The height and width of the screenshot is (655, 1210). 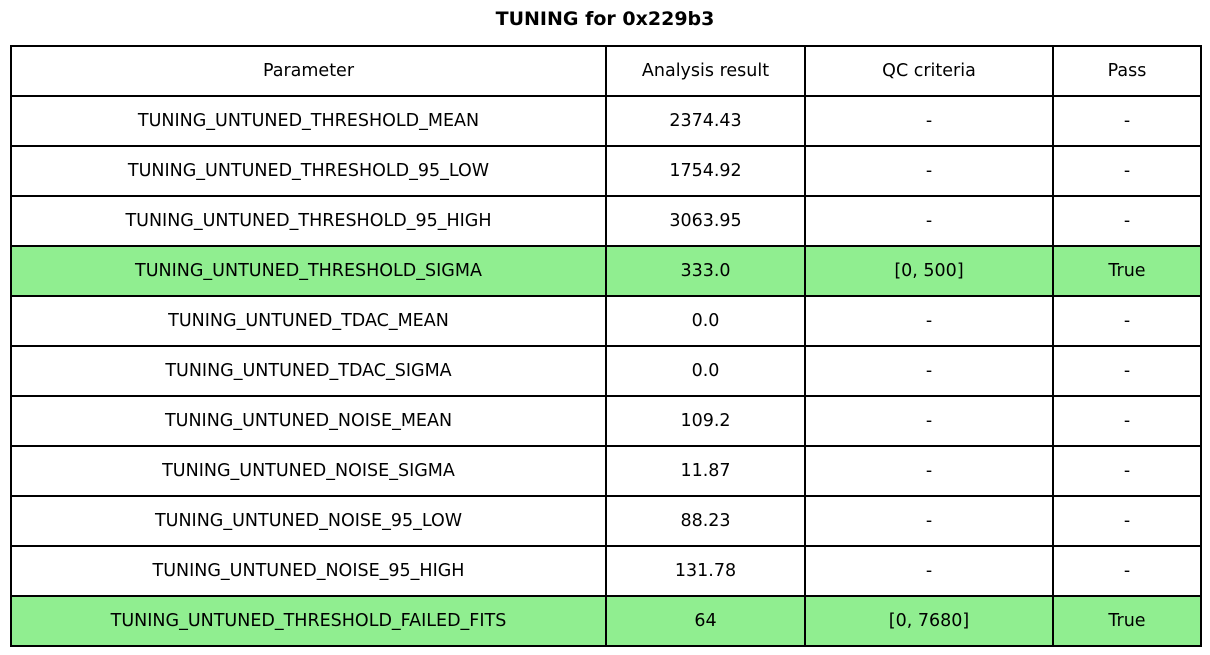 I want to click on cell-analysis-result: 131.78, so click(x=705, y=571).